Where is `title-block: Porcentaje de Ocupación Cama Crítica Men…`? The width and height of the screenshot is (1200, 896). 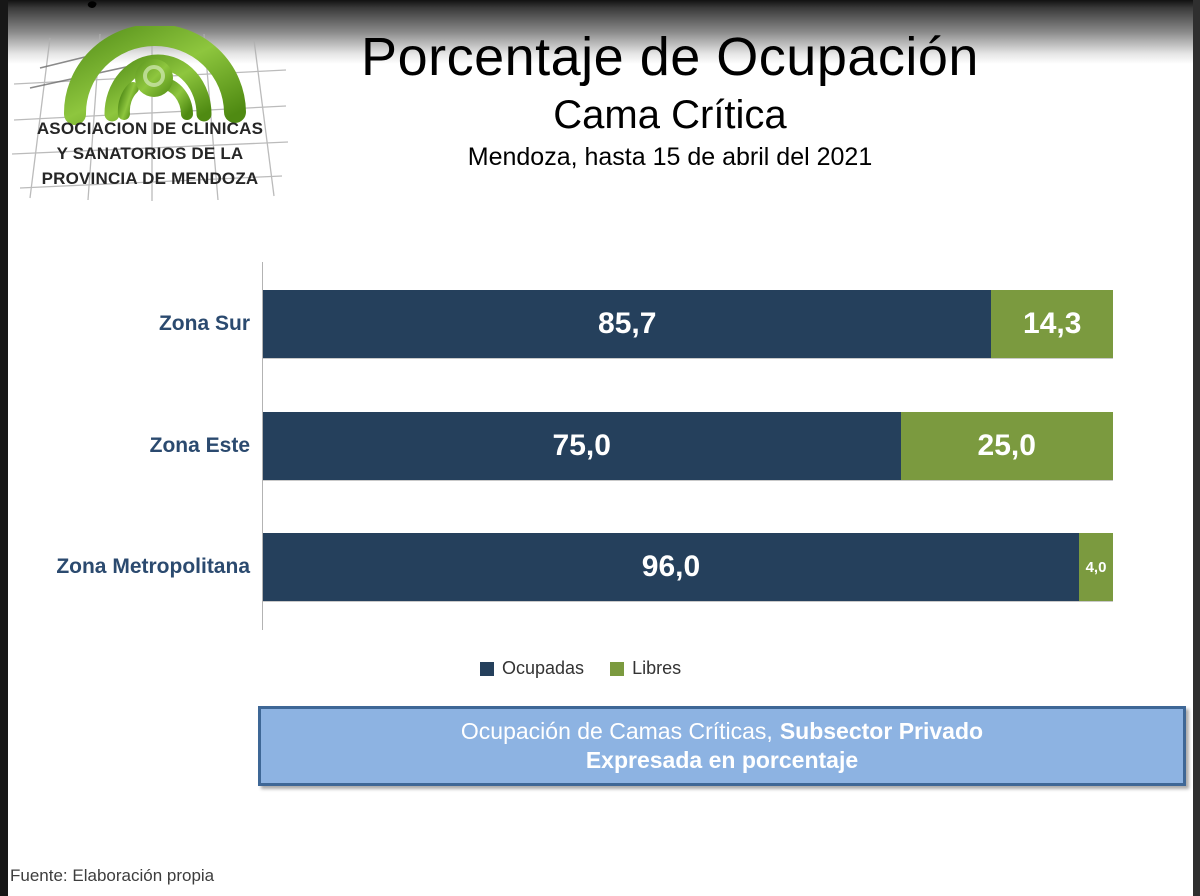
title-block: Porcentaje de Ocupación Cama Crítica Men… is located at coordinates (670, 99).